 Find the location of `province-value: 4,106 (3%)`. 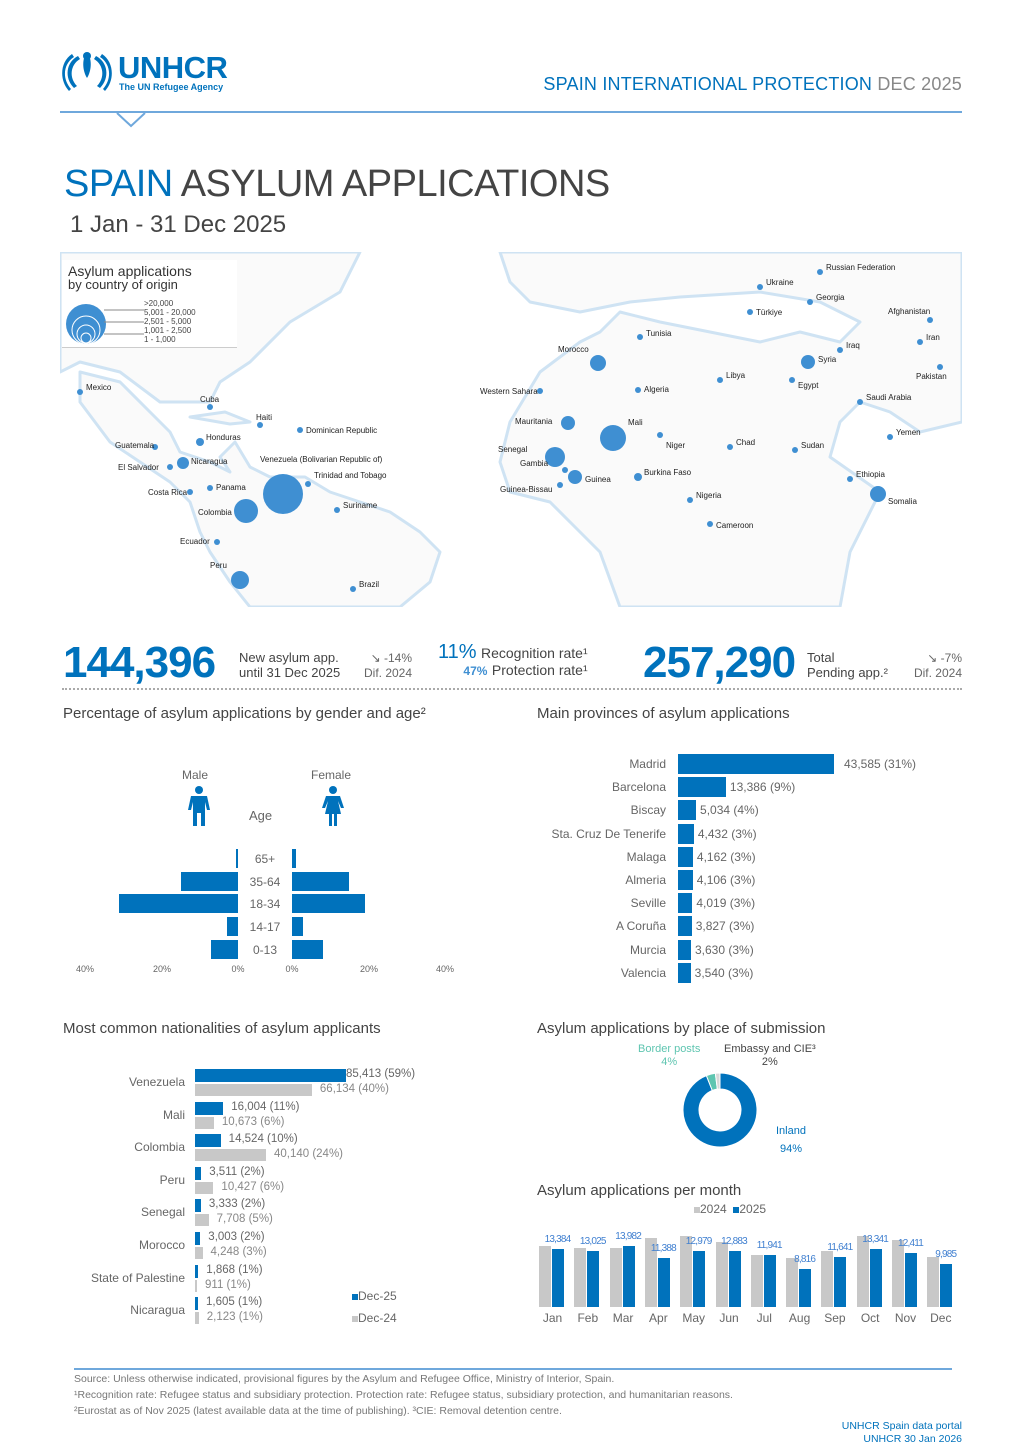

province-value: 4,106 (3%) is located at coordinates (726, 880).